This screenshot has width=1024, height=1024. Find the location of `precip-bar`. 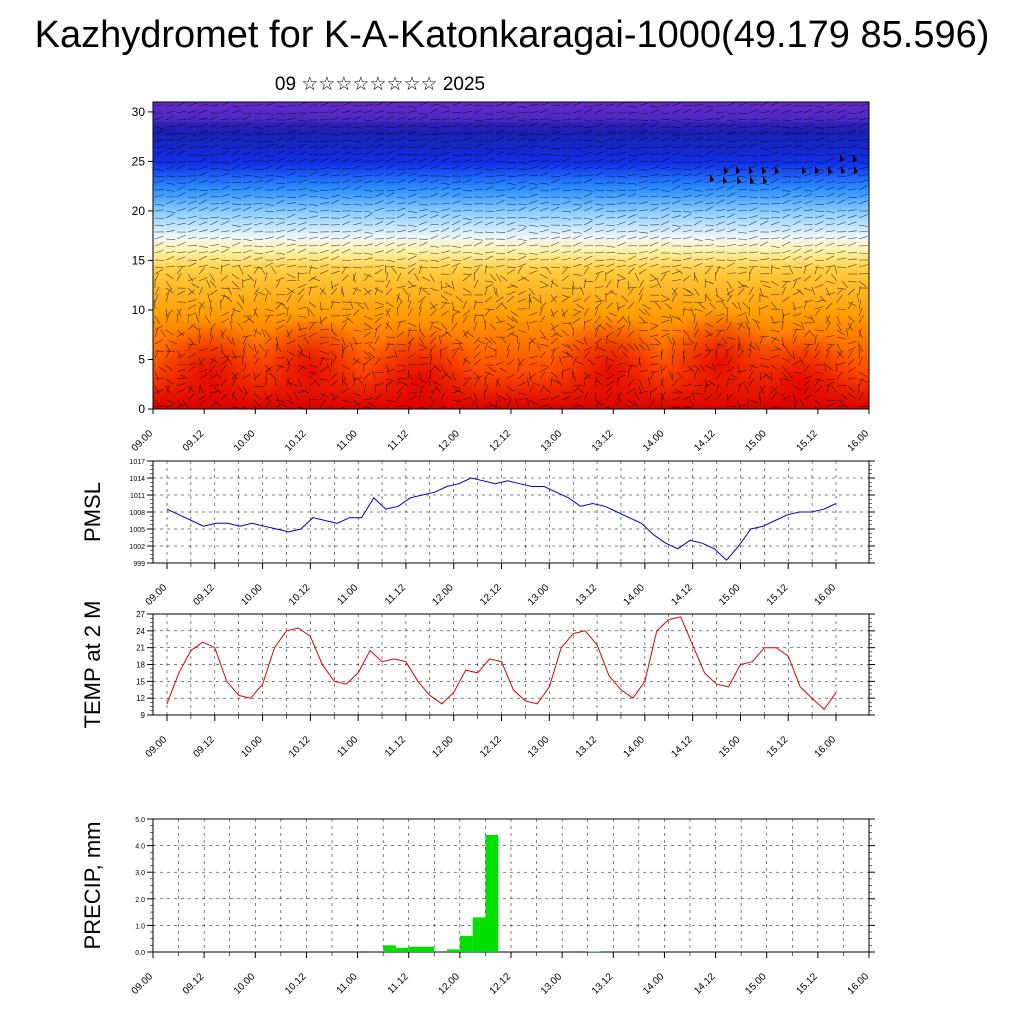

precip-bar is located at coordinates (479, 934).